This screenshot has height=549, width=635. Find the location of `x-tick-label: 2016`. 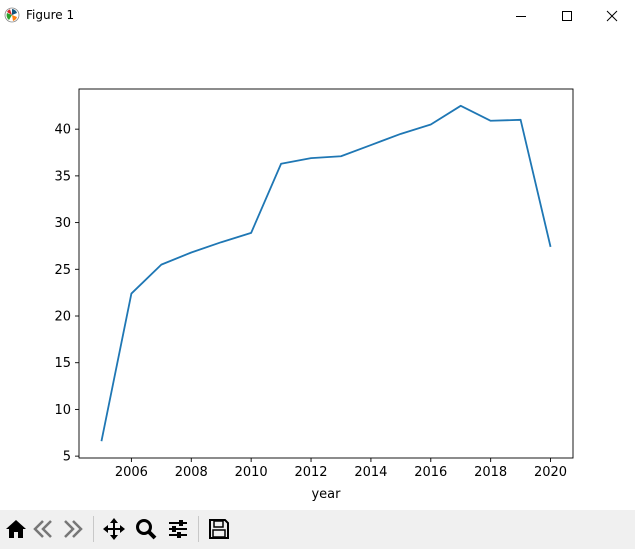

x-tick-label: 2016 is located at coordinates (430, 472).